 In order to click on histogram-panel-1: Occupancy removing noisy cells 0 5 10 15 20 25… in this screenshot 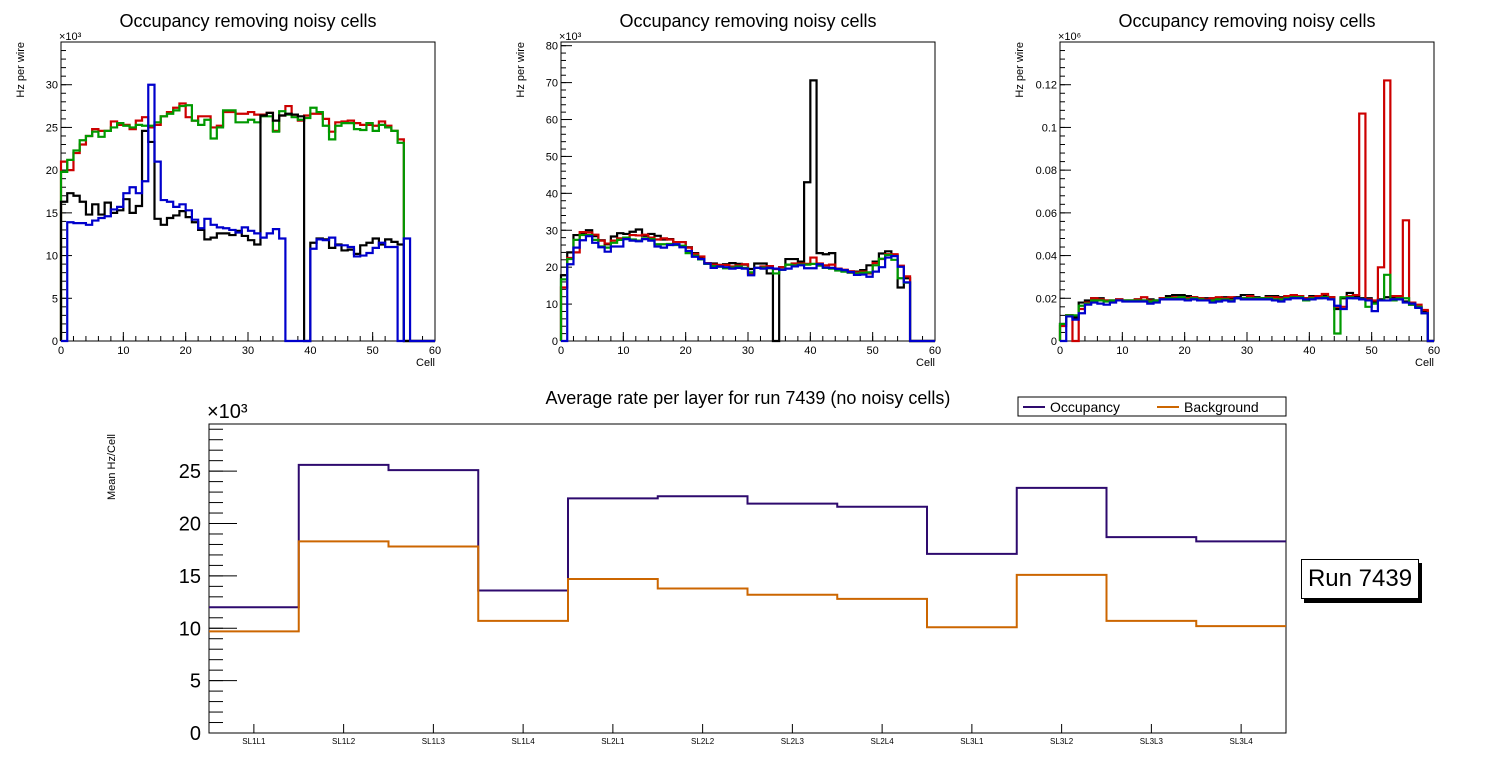, I will do `click(228, 190)`.